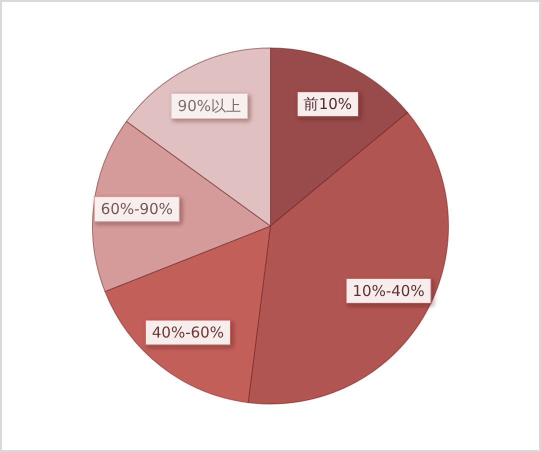 This screenshot has width=541, height=452. Describe the element at coordinates (328, 104) in the screenshot. I see `slice-label: 前10%` at that location.